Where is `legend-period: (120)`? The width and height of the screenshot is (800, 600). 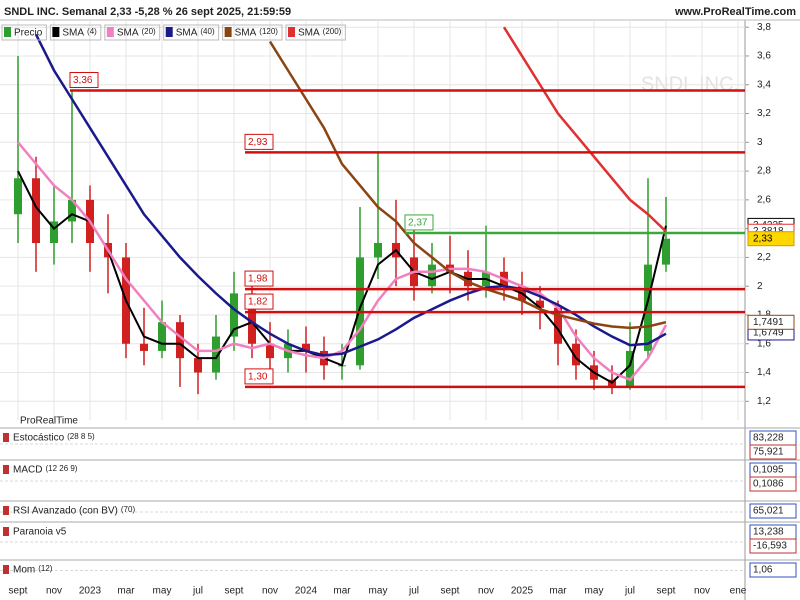 legend-period: (120) is located at coordinates (268, 31).